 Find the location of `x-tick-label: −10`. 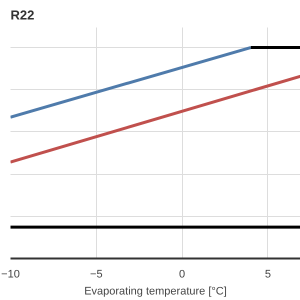

x-tick-label: −10 is located at coordinates (10, 274).